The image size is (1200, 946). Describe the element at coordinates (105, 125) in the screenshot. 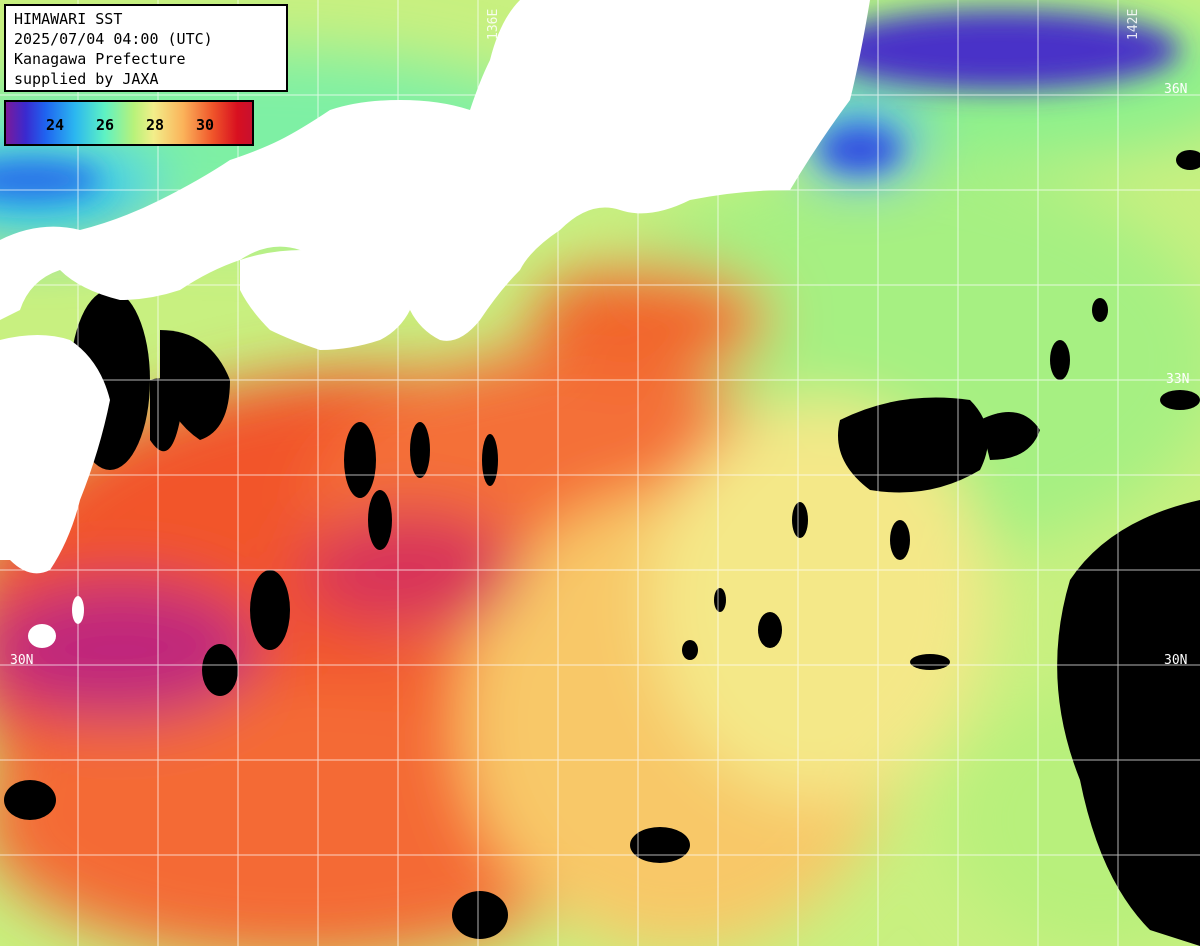

I see `colorbar-tick-26: 26` at that location.